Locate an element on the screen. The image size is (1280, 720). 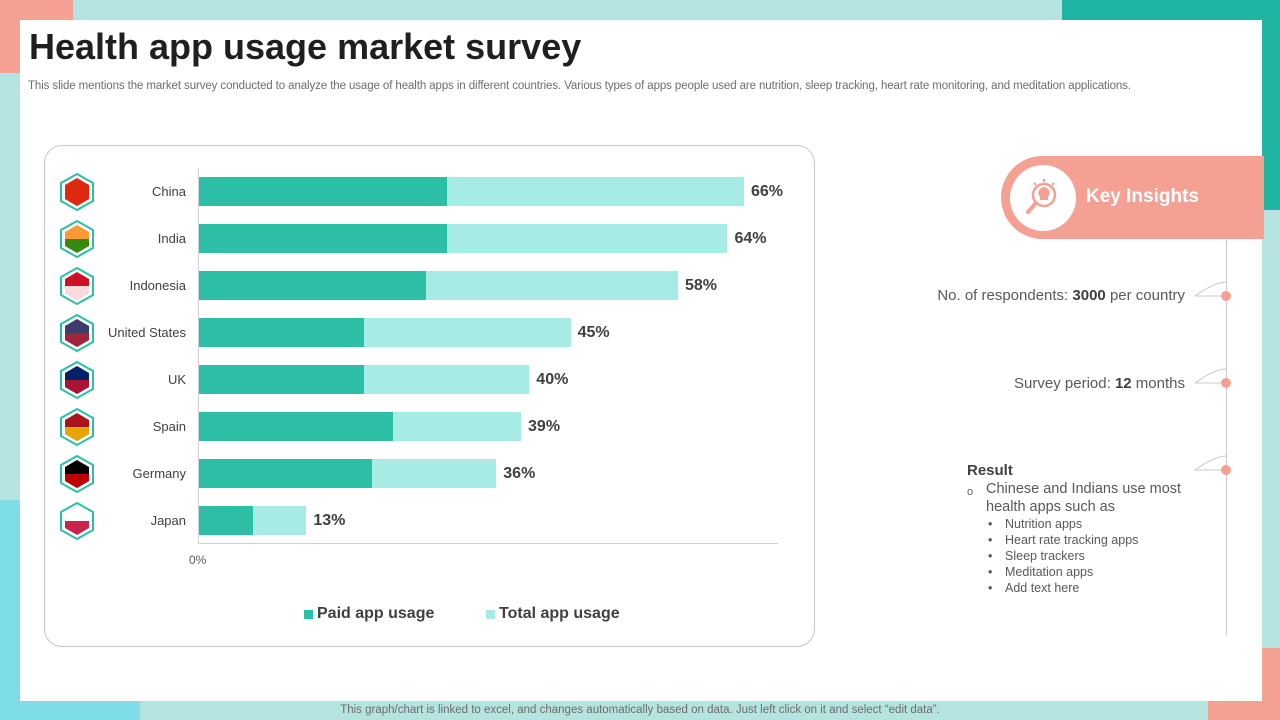
category-label: Germany is located at coordinates (159, 473).